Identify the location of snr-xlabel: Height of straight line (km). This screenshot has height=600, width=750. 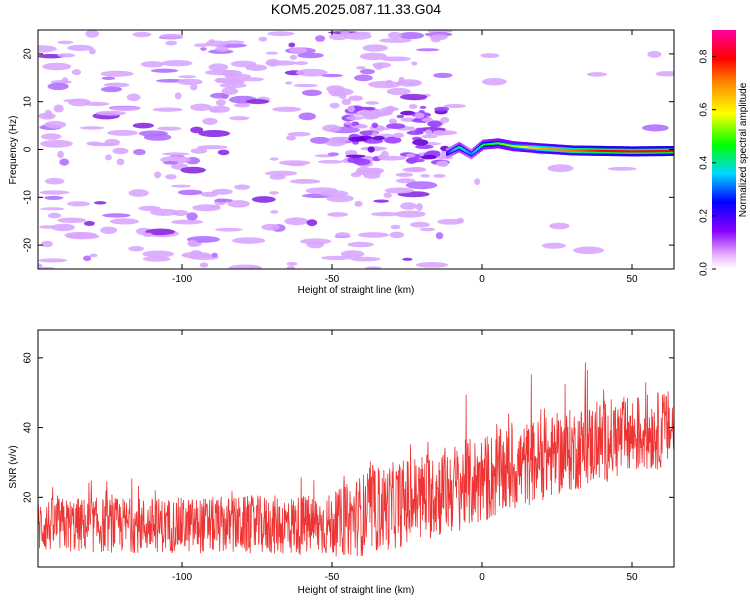
(356, 590).